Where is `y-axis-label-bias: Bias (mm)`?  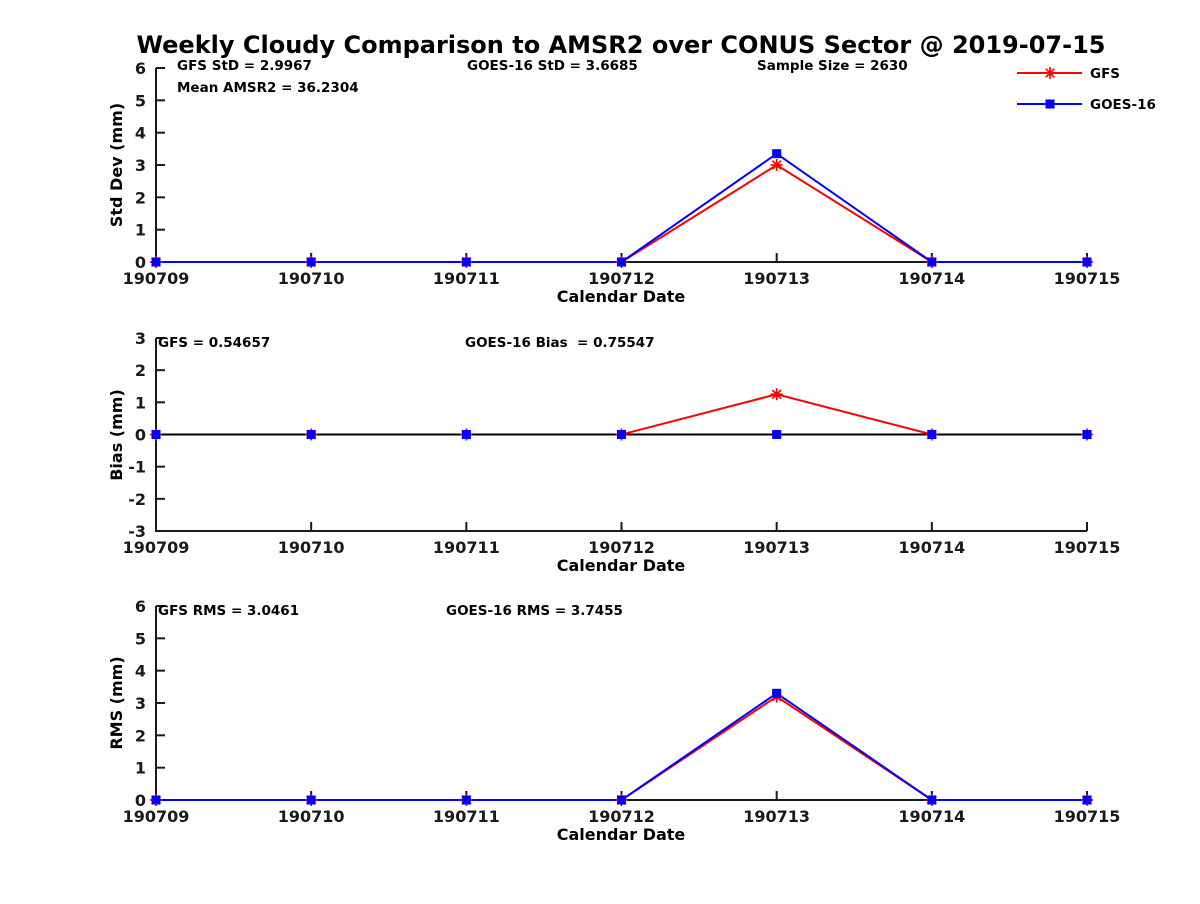 y-axis-label-bias: Bias (mm) is located at coordinates (116, 435).